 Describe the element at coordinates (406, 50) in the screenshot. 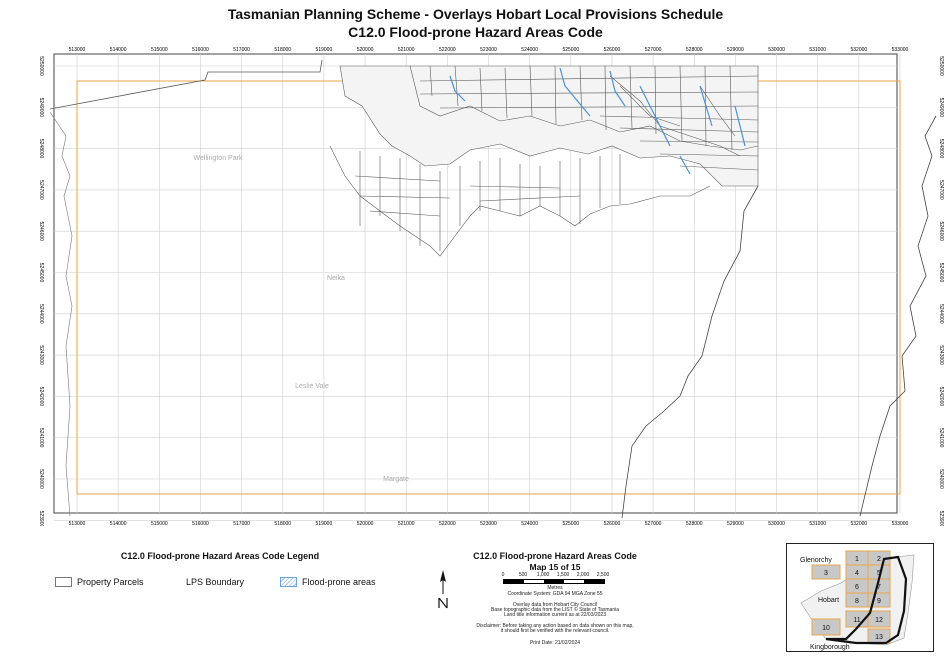

I see `x-tick-label: 521000` at that location.